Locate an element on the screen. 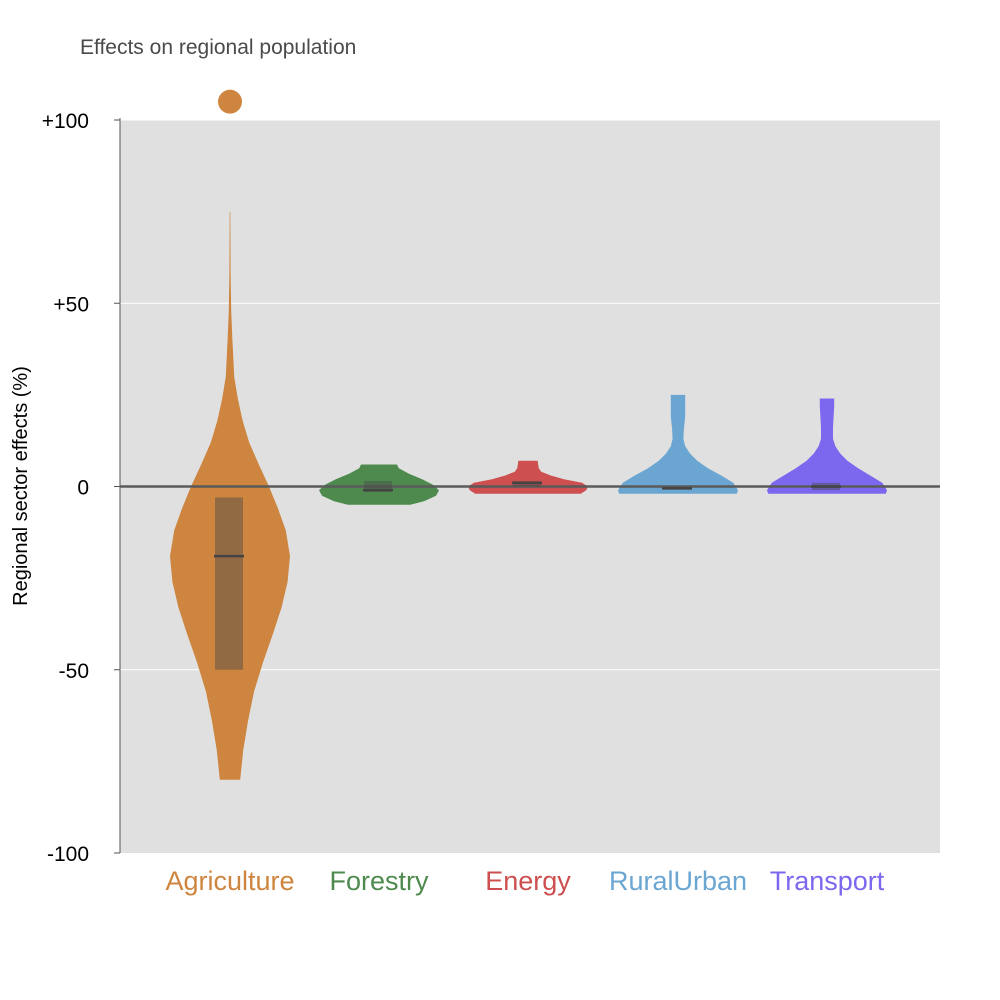 Image resolution: width=1000 pixels, height=1000 pixels. chart-title: Effects on regional population is located at coordinates (218, 47).